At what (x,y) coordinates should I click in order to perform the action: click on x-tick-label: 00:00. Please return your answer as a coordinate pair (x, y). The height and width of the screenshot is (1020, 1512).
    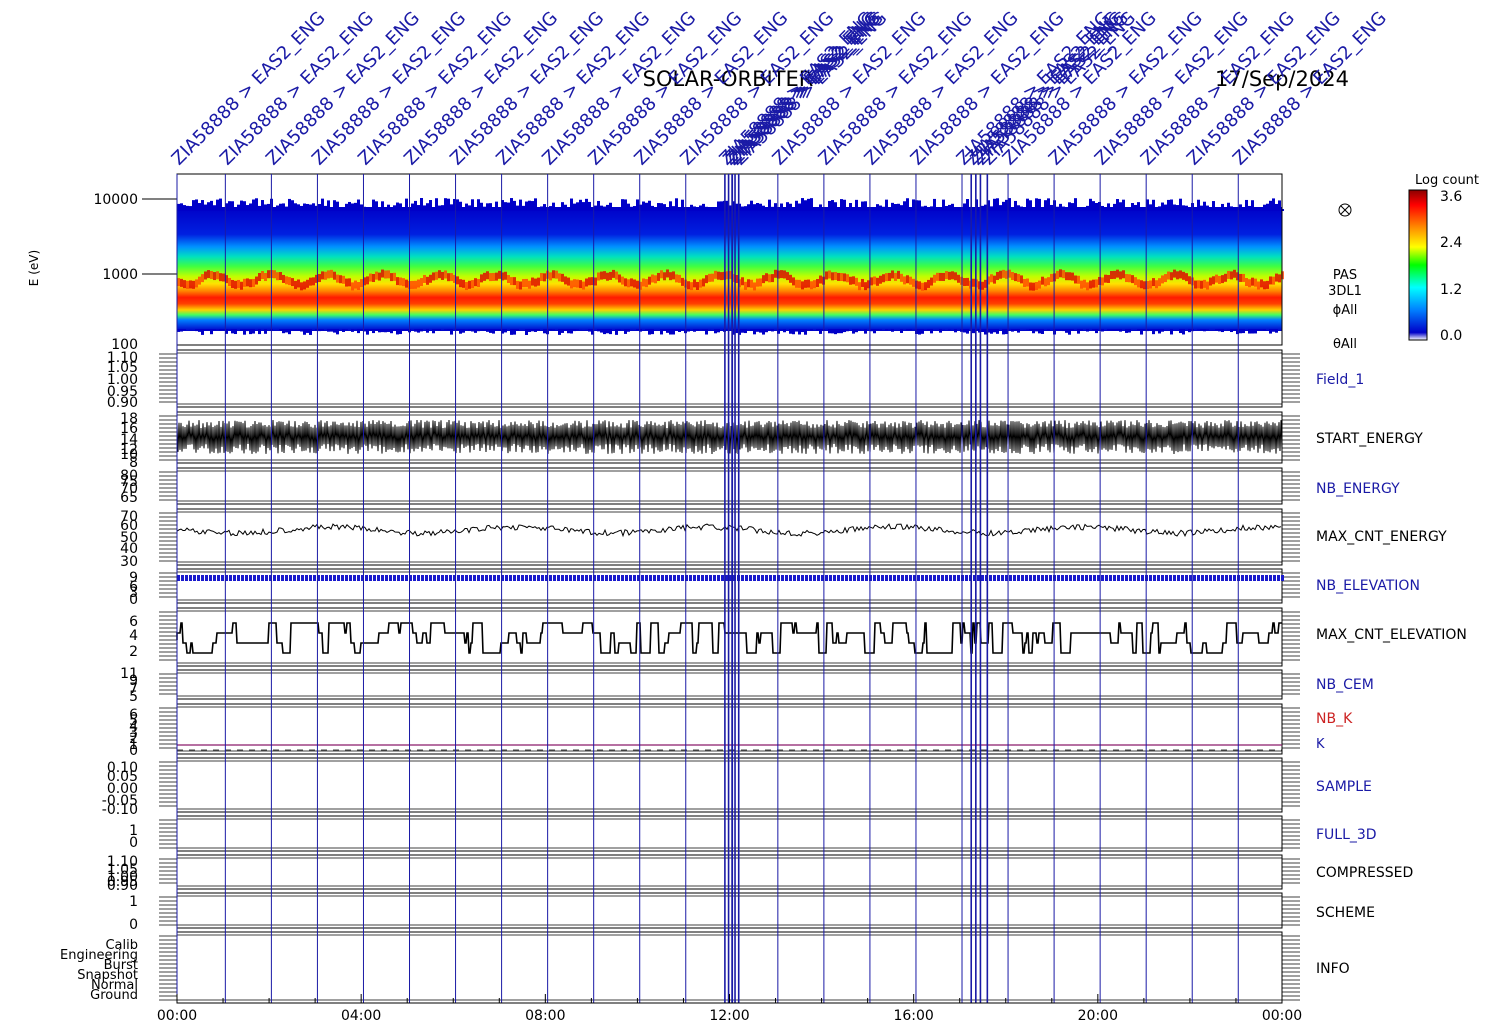
    Looking at the image, I should click on (1282, 1014).